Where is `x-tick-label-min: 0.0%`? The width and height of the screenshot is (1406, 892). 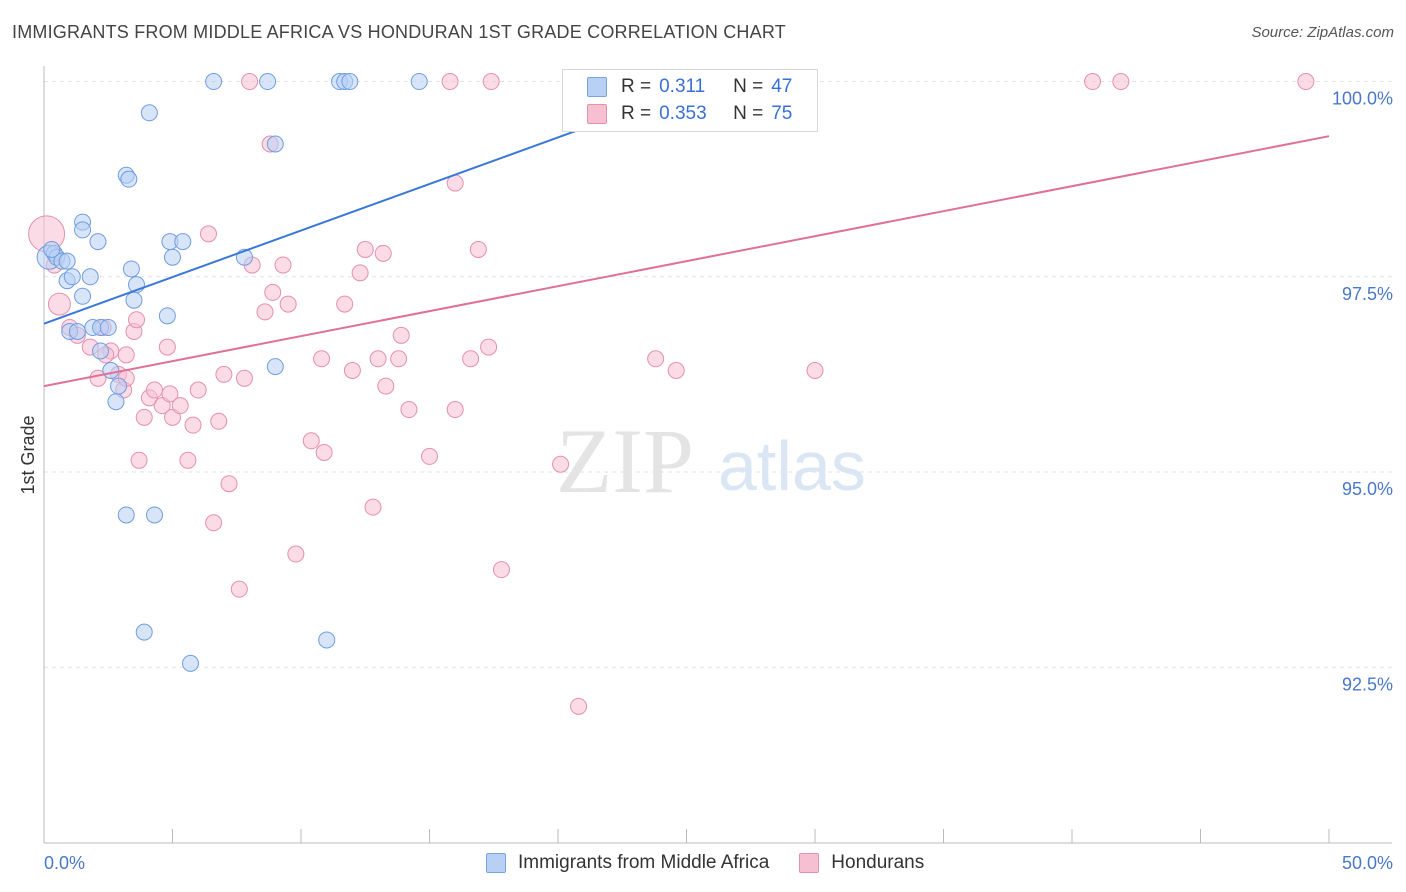
x-tick-label-min: 0.0% is located at coordinates (64, 863).